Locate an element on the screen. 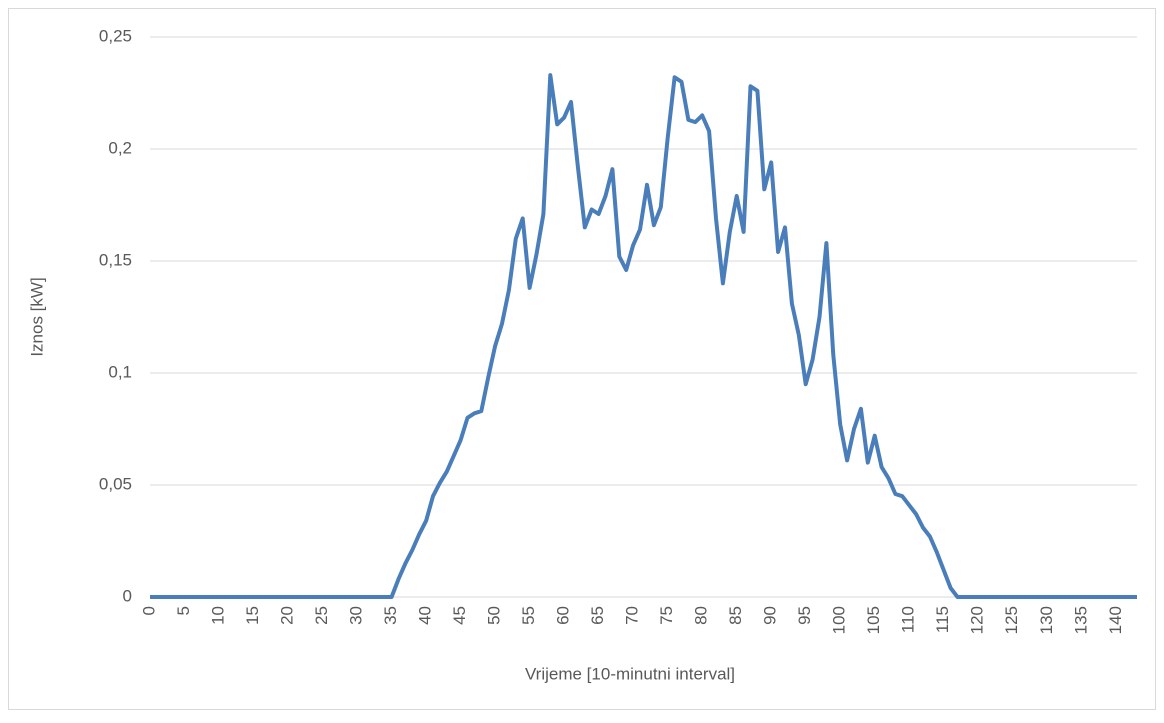 This screenshot has height=723, width=1164. x-tick-label: 95 is located at coordinates (804, 615).